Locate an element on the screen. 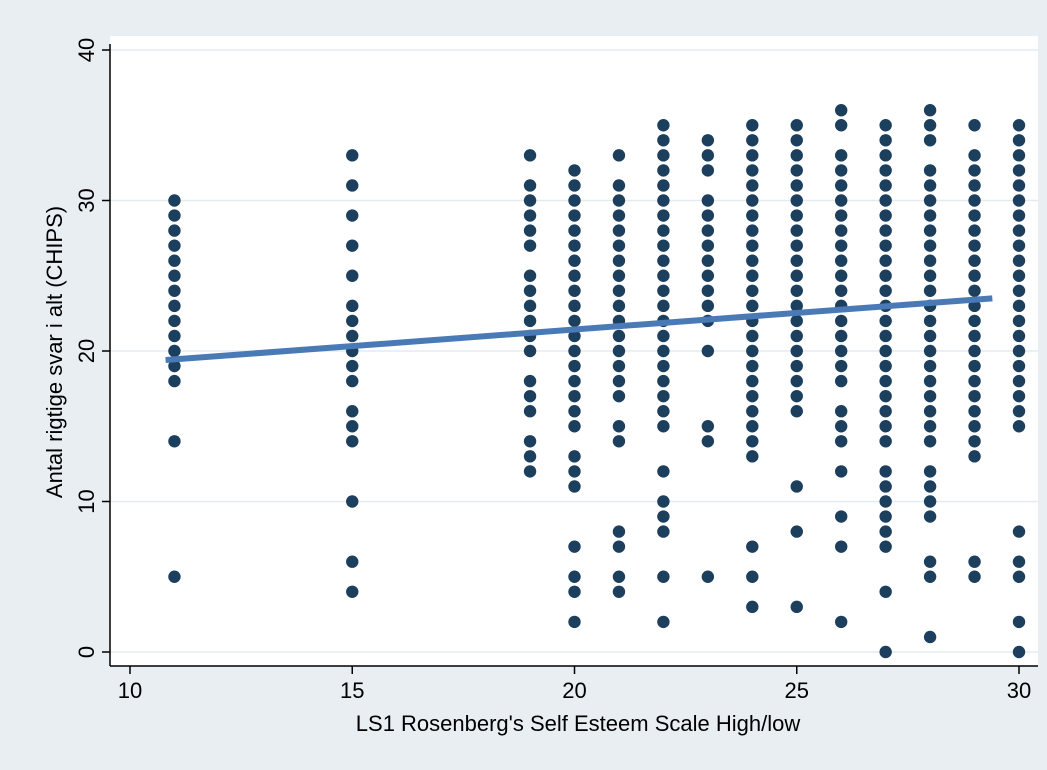  fit-line-group is located at coordinates (579, 329).